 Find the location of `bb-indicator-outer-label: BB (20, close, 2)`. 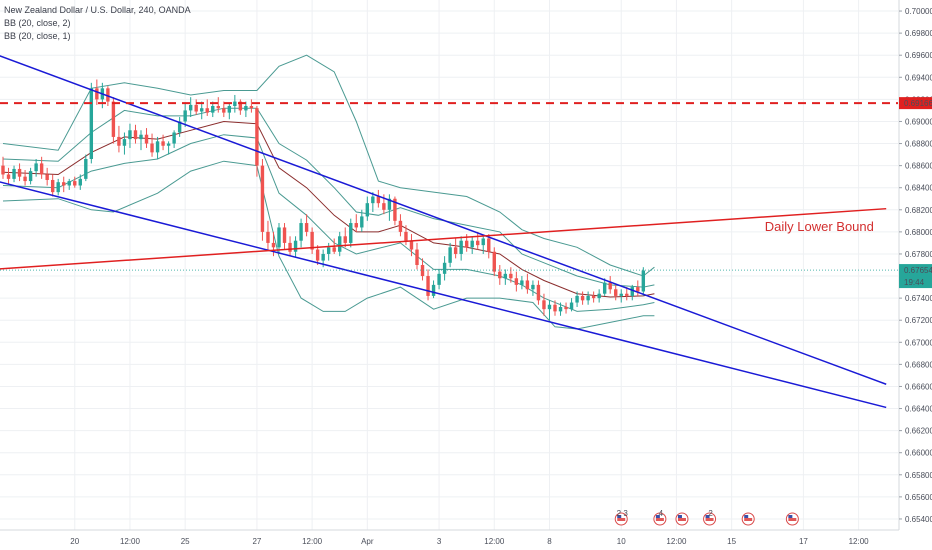

bb-indicator-outer-label: BB (20, close, 2) is located at coordinates (37, 23).